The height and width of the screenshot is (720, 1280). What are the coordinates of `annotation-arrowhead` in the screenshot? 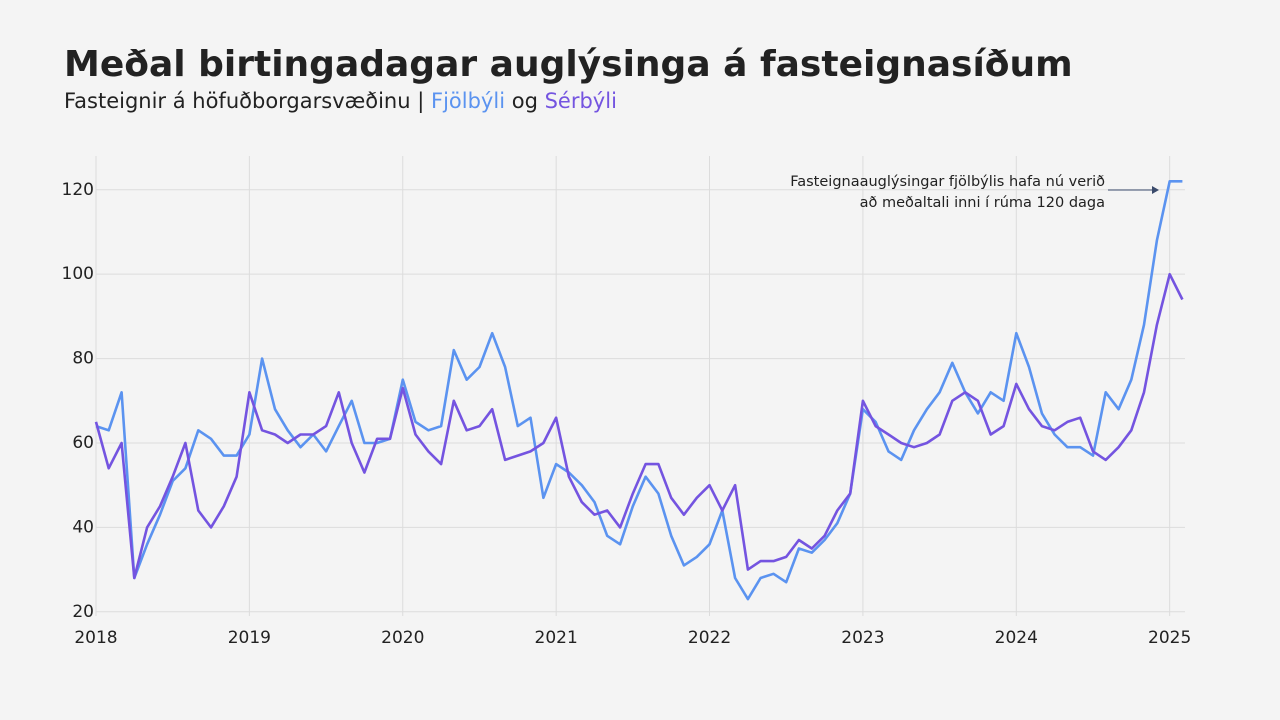 It's located at (1155, 190).